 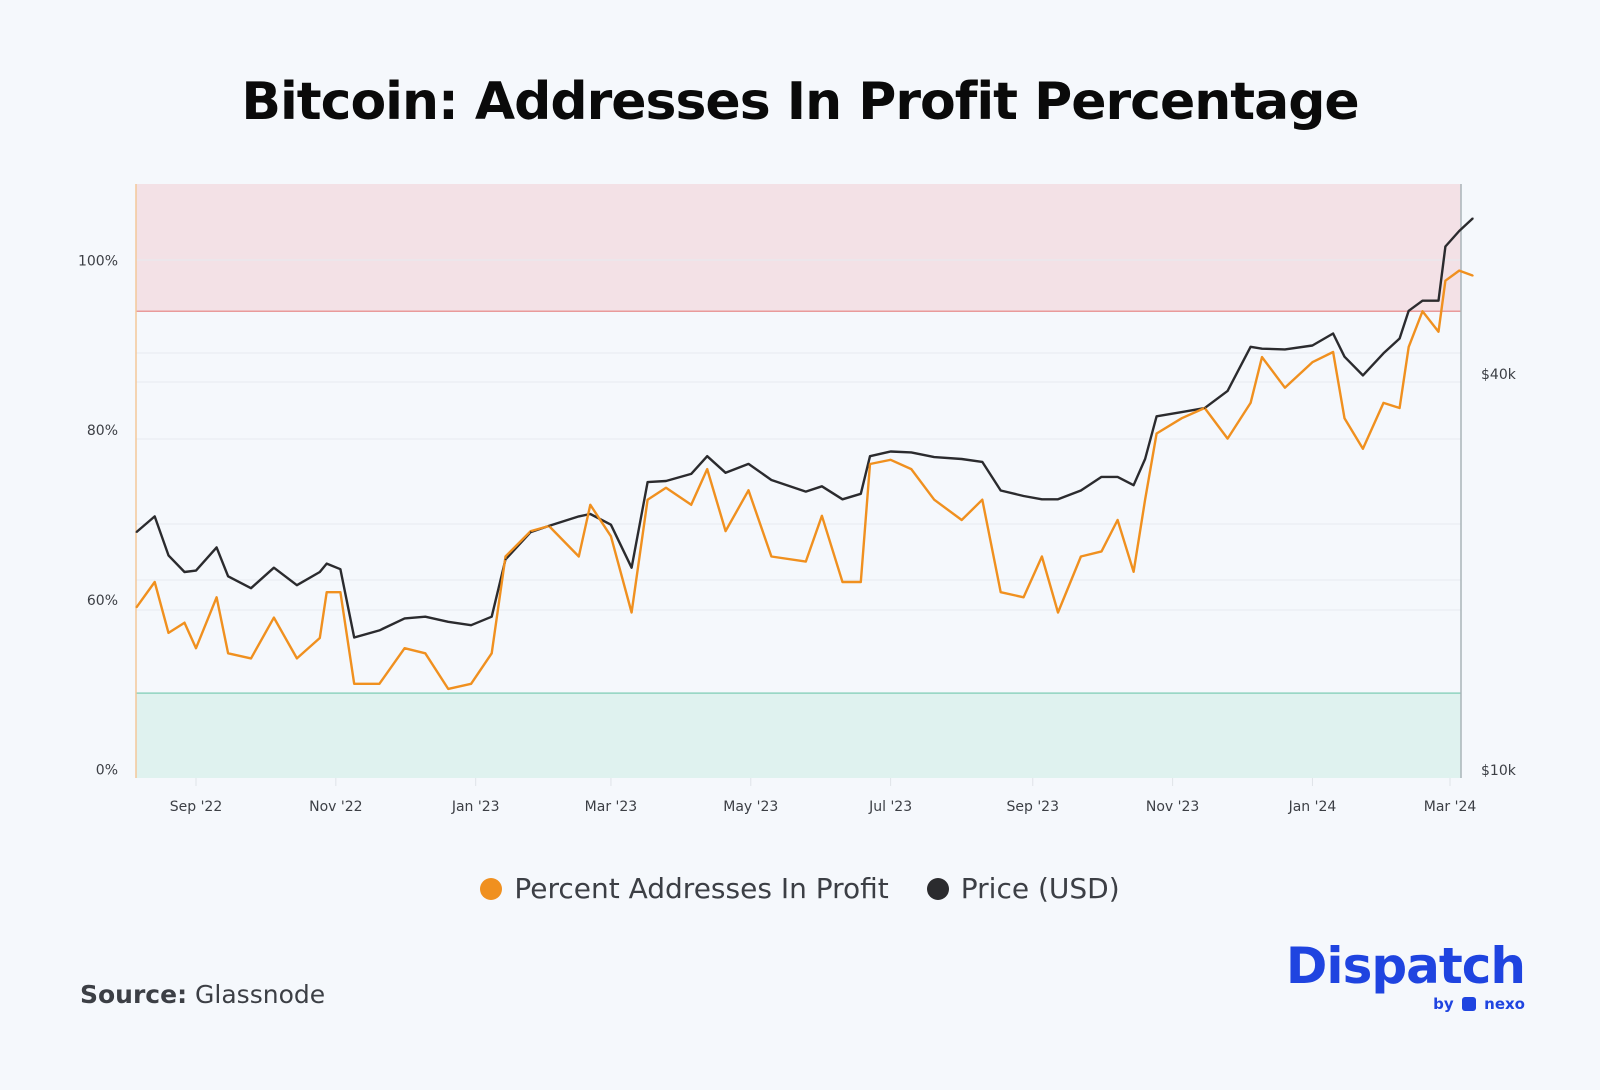 I want to click on x-tick-label: Jan '23, so click(x=475, y=807).